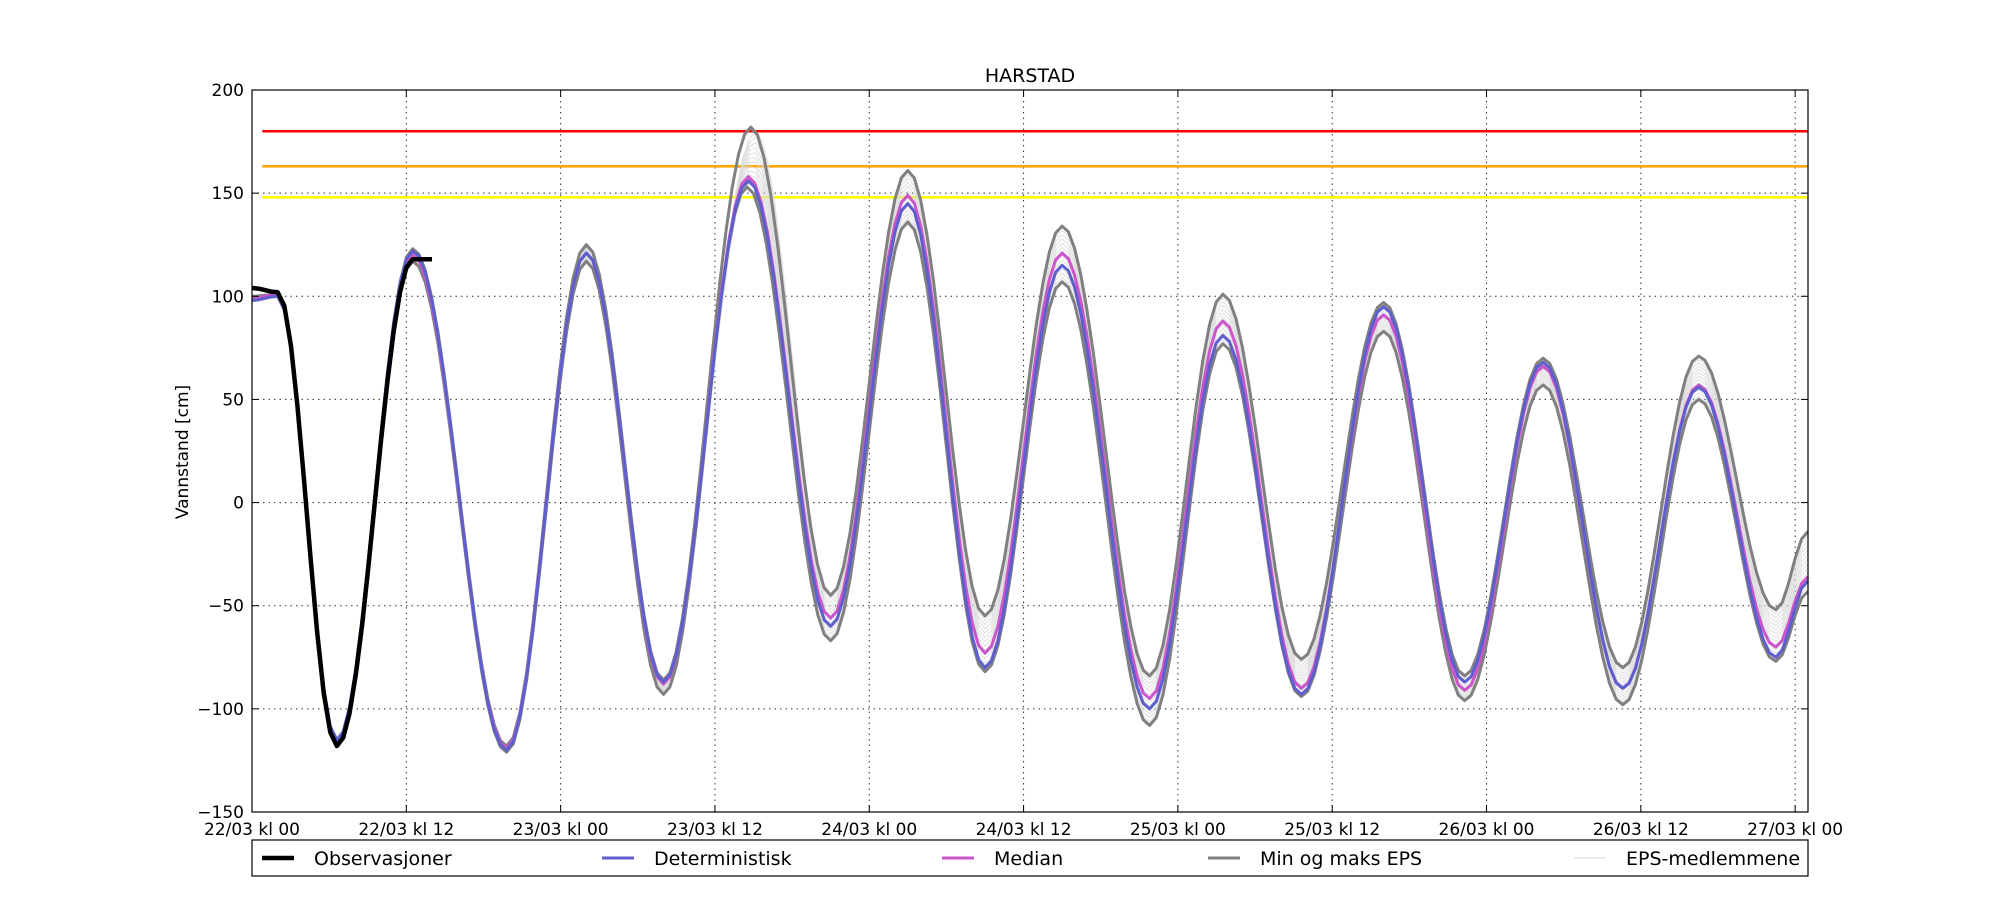  What do you see at coordinates (406, 830) in the screenshot?
I see `x-tick-label: 22/03 kl 12` at bounding box center [406, 830].